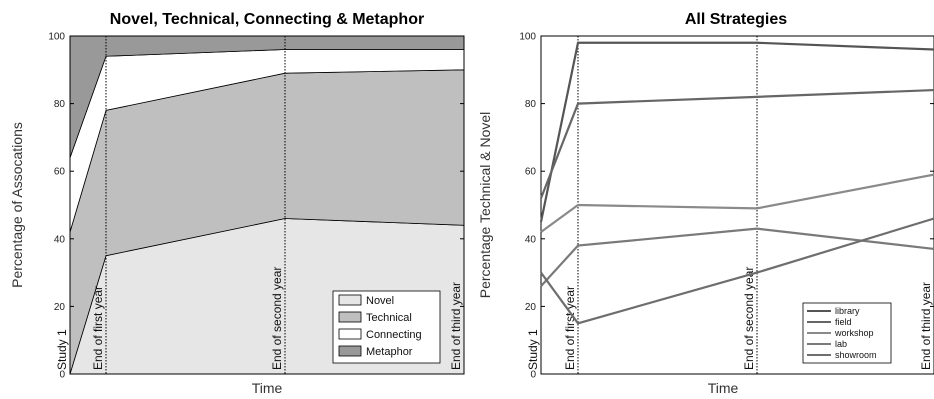 The image size is (934, 399). I want to click on left-y-tick-label-4: 80, so click(60, 104).